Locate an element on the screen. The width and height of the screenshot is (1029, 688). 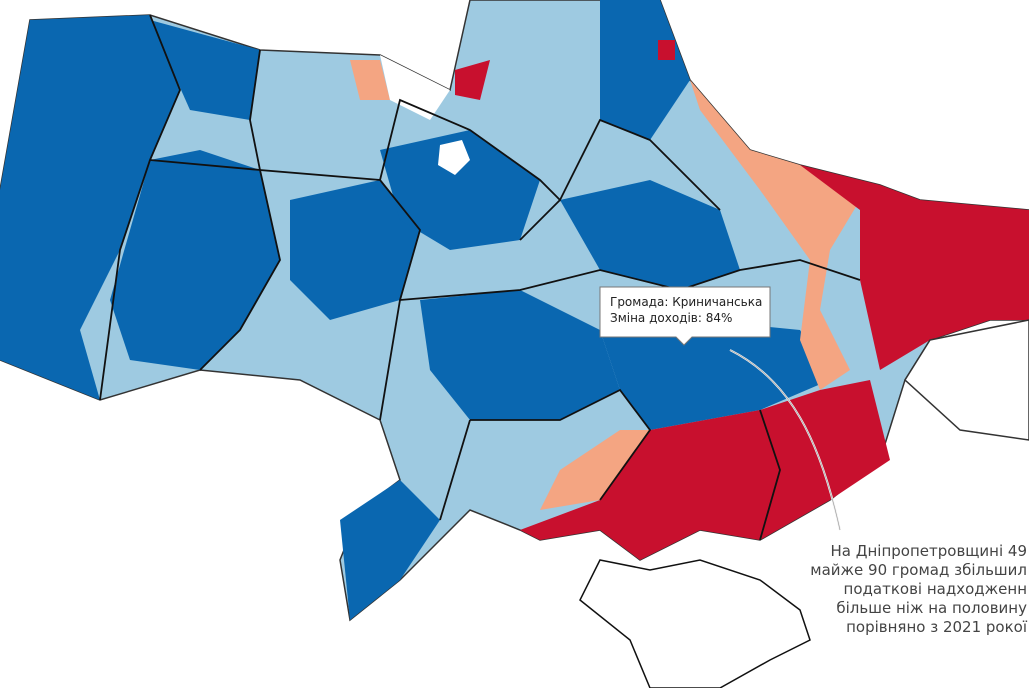
tooltip-line: Зміна доходів: 84% is located at coordinates (671, 318).